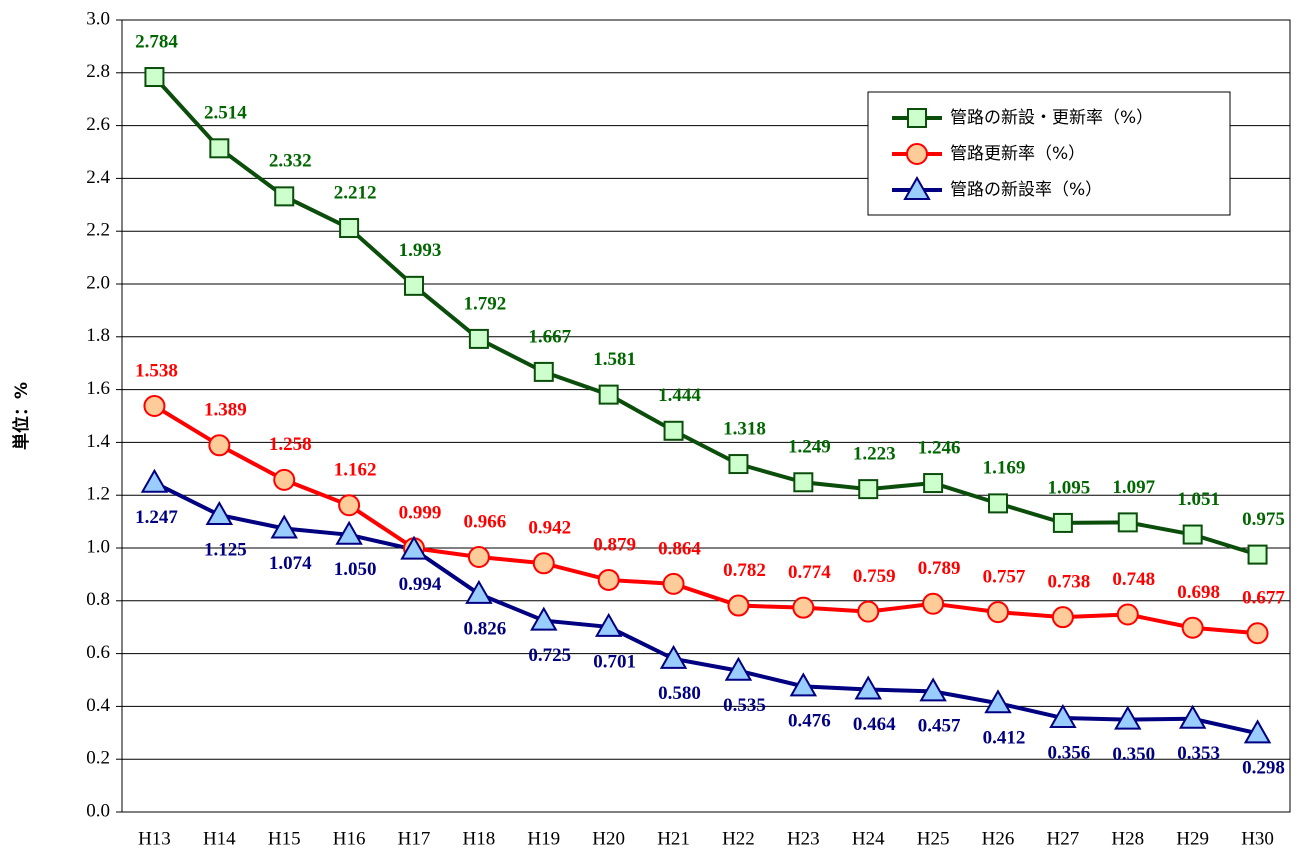  I want to click on y-tick-label: 2.2, so click(98, 230).